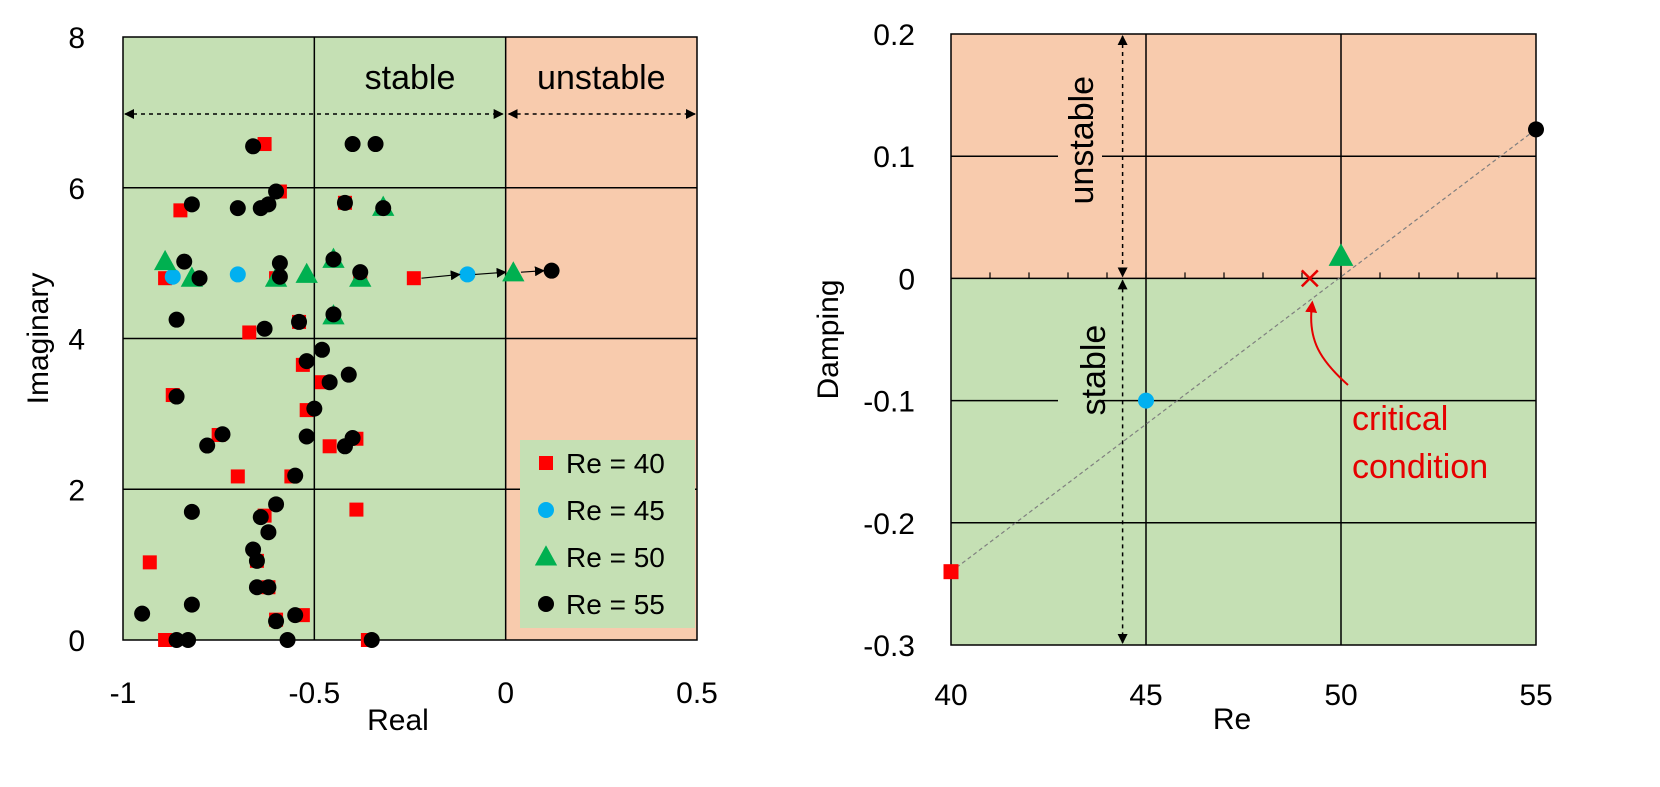  What do you see at coordinates (1243, 275) in the screenshot?
I see `zero-line-minor-ticks` at bounding box center [1243, 275].